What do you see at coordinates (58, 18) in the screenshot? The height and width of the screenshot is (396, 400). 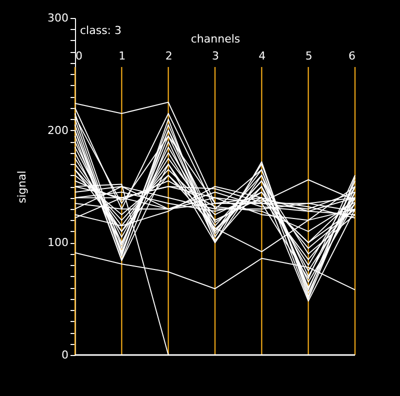 I see `y-tick-label: 300` at bounding box center [58, 18].